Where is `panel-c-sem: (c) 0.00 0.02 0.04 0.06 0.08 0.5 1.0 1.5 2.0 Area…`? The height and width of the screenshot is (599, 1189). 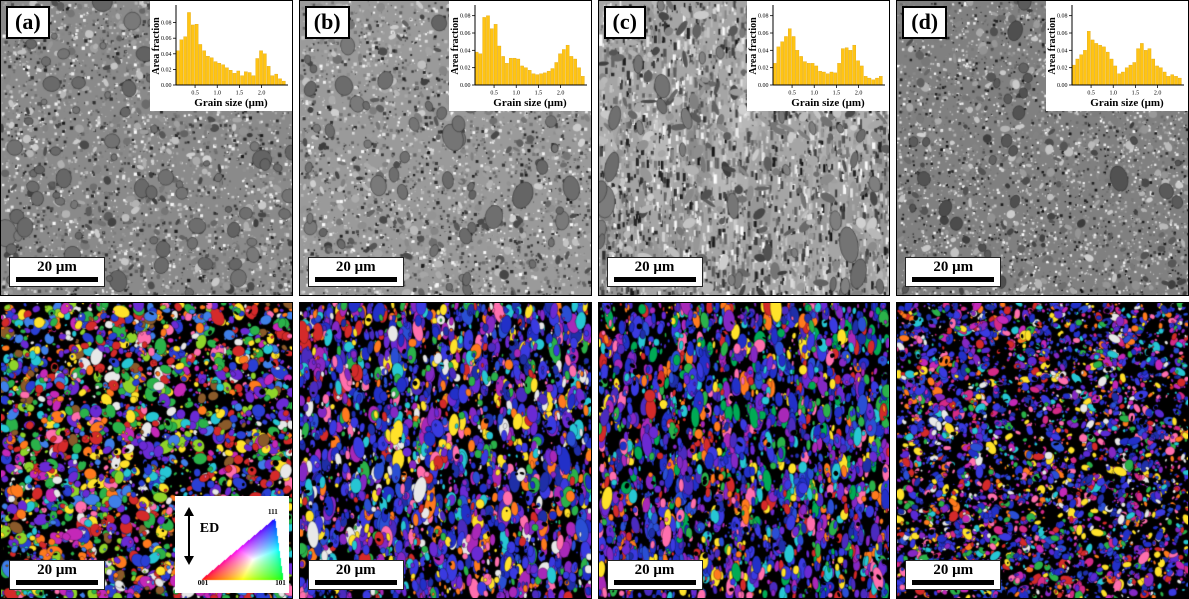
panel-c-sem: (c) 0.00 0.02 0.04 0.06 0.08 0.5 1.0 1.5 2.0 Area… is located at coordinates (744, 148).